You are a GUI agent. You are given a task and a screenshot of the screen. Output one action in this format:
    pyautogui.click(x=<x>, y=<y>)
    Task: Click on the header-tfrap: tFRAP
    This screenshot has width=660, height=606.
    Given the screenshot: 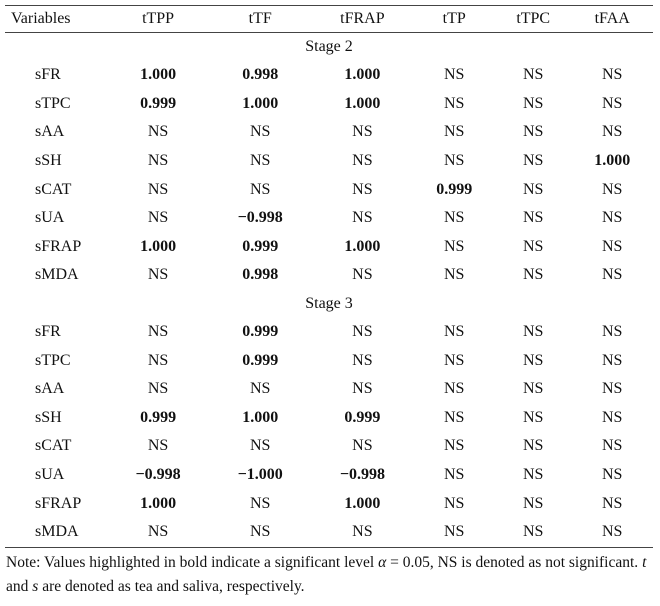 What is the action you would take?
    pyautogui.click(x=362, y=19)
    